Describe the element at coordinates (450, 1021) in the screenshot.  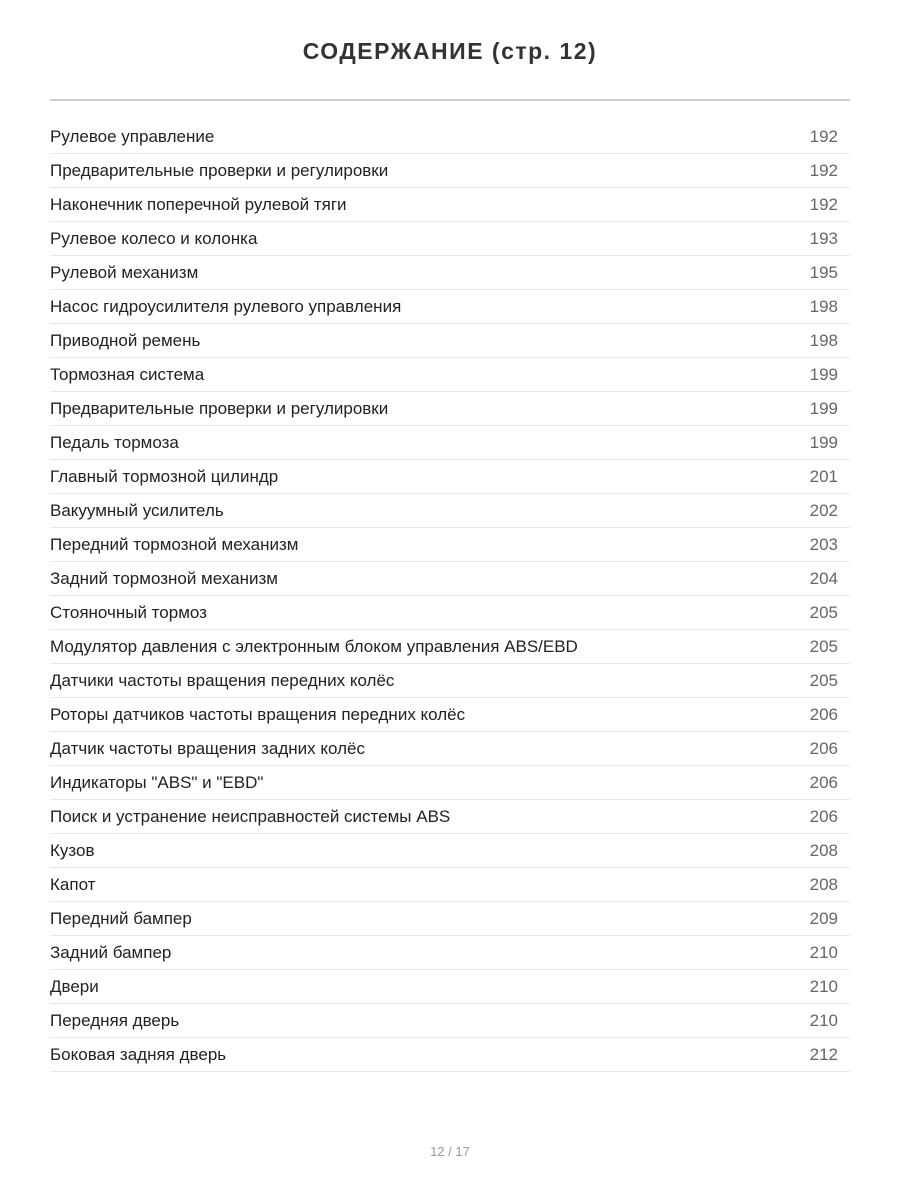
I see `toc-entry: Передняя дверь 210` at that location.